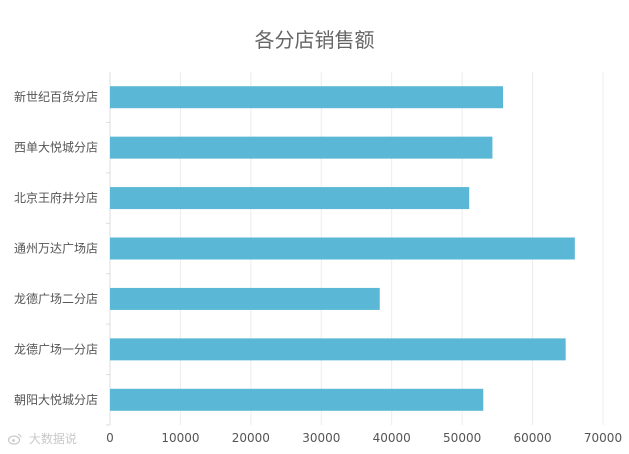  Describe the element at coordinates (56, 400) in the screenshot. I see `category-label-0: 朝阳大悦城分店` at that location.